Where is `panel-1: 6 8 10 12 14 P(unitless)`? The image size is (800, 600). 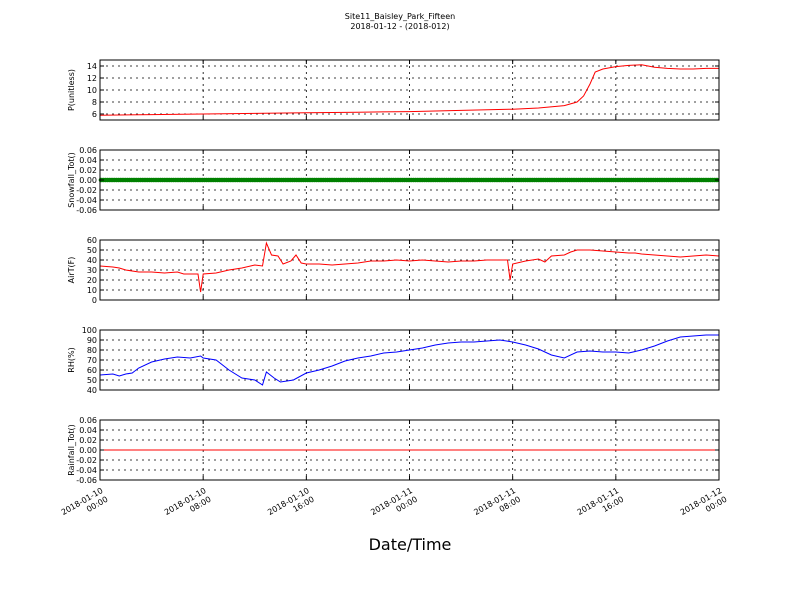
panel-1: 6 8 10 12 14 P(unitless) is located at coordinates (393, 90).